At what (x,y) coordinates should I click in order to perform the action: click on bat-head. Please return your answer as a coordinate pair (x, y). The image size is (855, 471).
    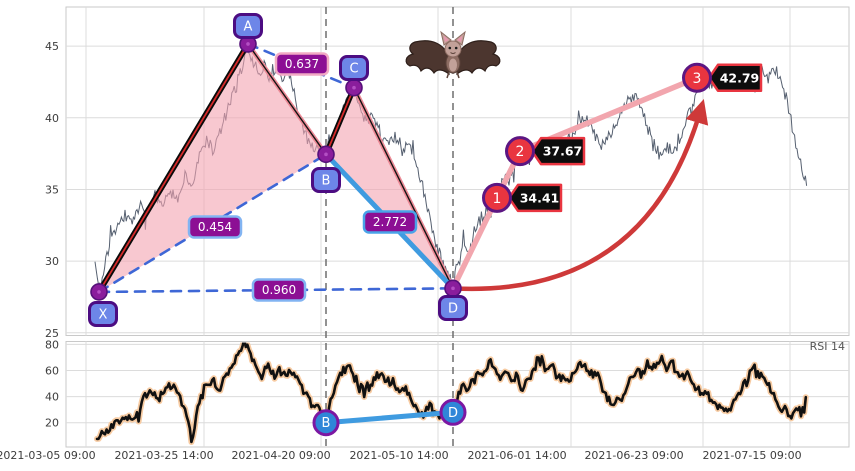
    Looking at the image, I should click on (453, 49).